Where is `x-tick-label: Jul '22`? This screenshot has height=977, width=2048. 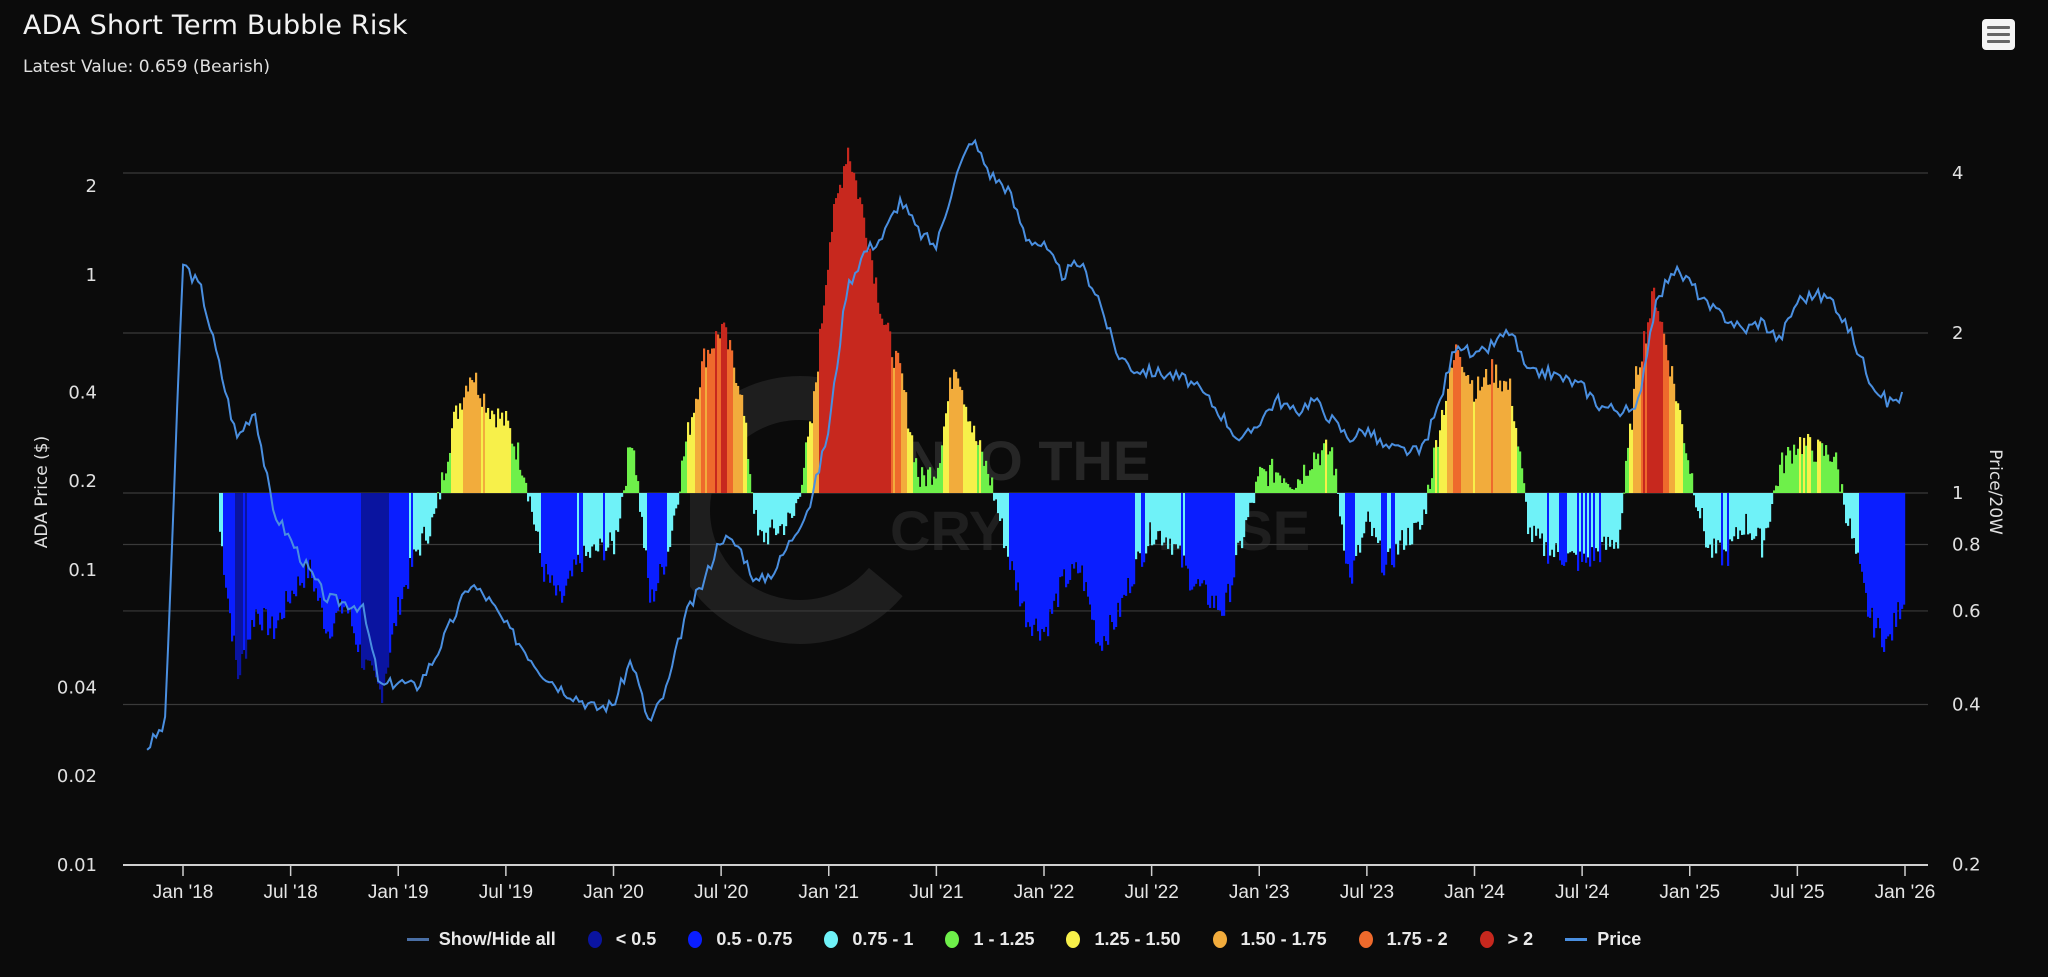
x-tick-label: Jul '22 is located at coordinates (1151, 892).